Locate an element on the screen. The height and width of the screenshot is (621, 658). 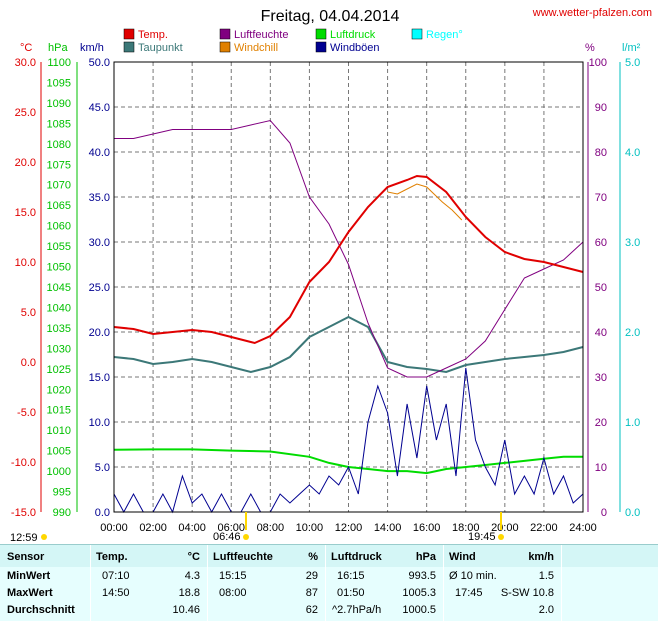
row-wind-time: 17:45 is located at coordinates (469, 593).